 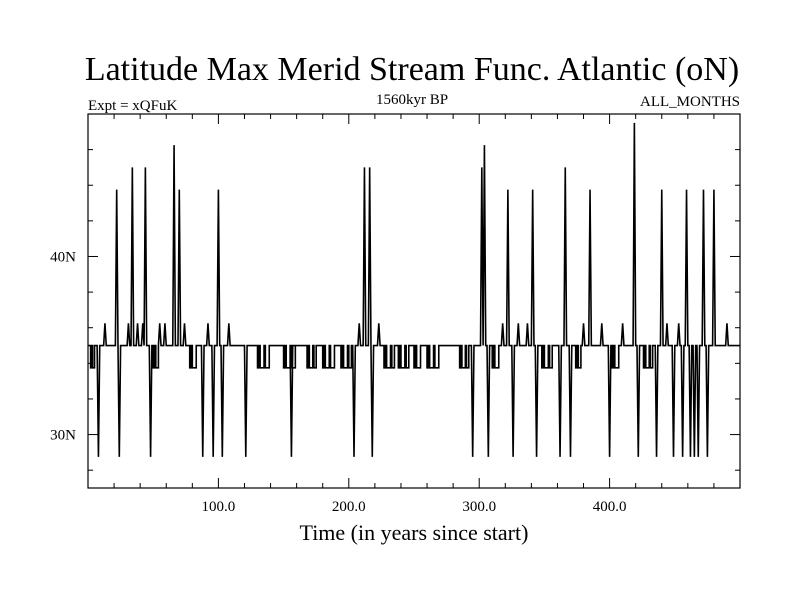 I want to click on experiment-label: Expt = xQFuK, so click(x=132, y=106).